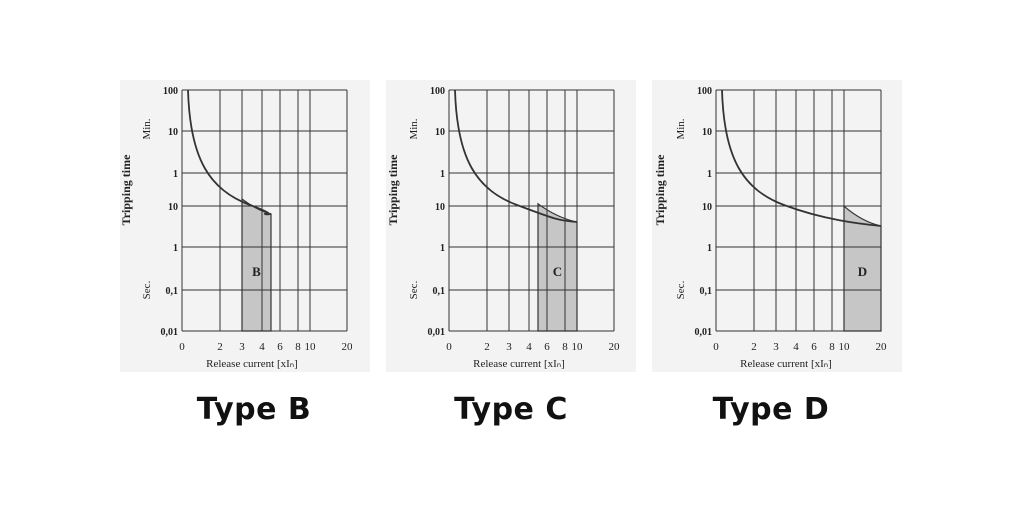 The image size is (1024, 531). I want to click on caption-type-b: Type B, so click(254, 409).